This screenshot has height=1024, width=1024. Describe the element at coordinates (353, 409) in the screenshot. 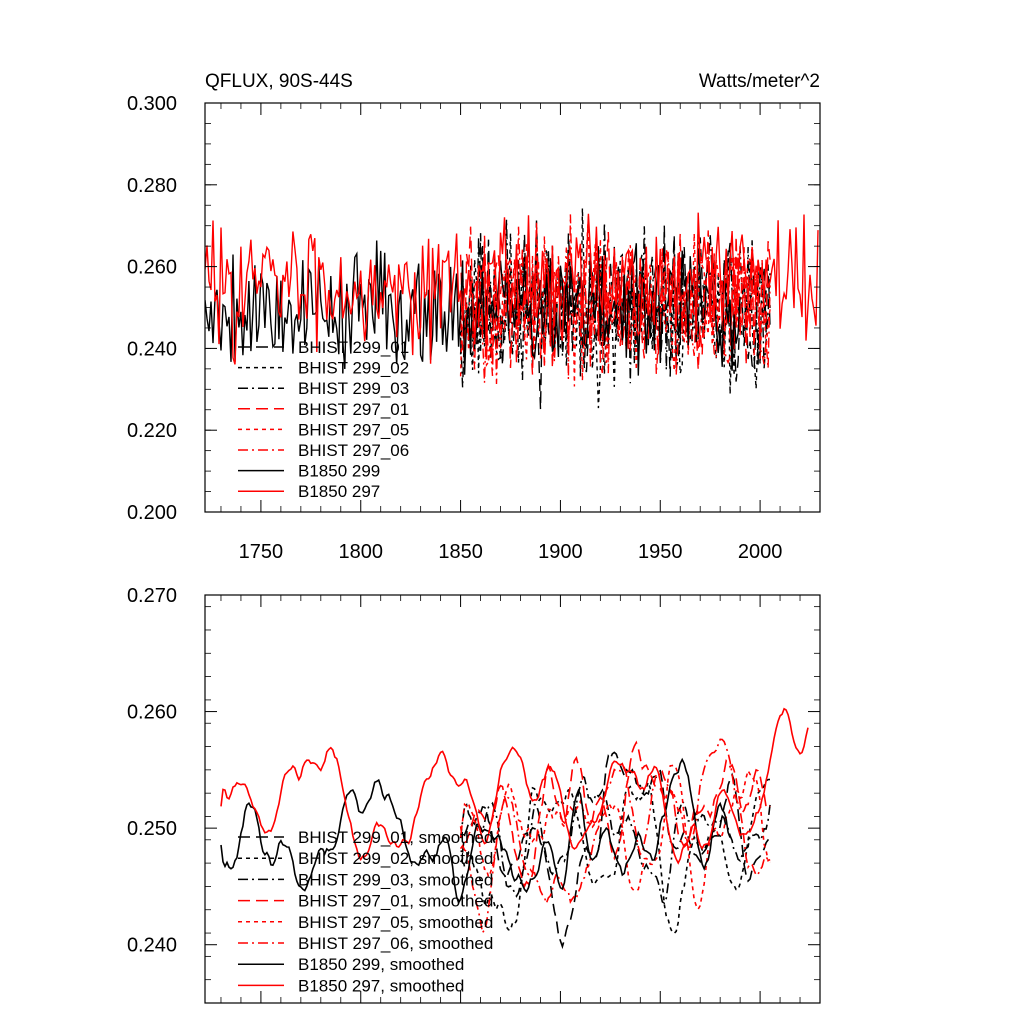

I see `legend-label: BHIST 297_01` at that location.